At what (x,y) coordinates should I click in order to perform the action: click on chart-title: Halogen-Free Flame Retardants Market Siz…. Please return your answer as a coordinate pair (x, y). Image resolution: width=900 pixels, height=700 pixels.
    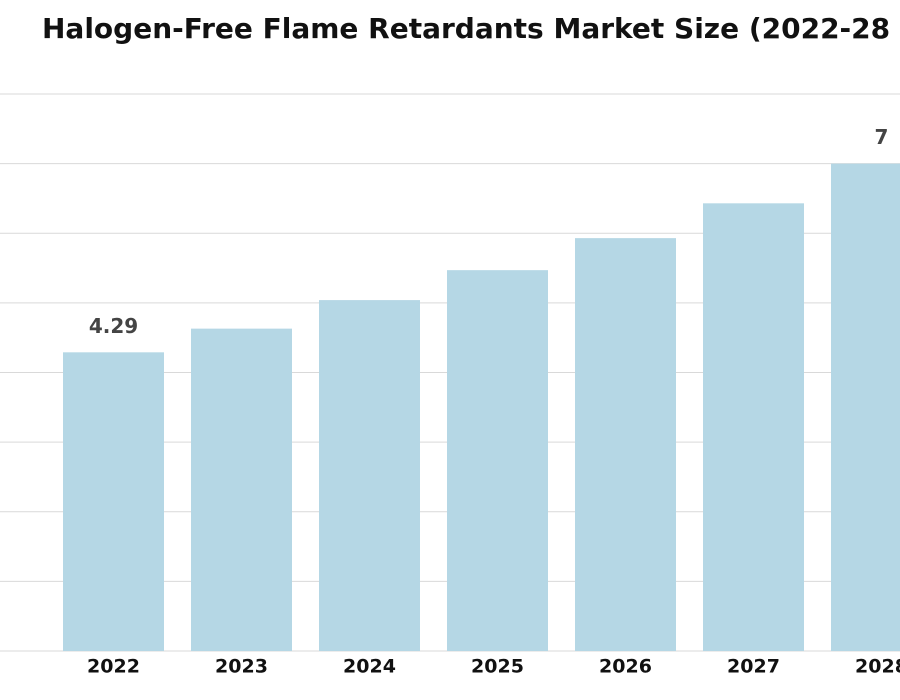
    Looking at the image, I should click on (466, 28).